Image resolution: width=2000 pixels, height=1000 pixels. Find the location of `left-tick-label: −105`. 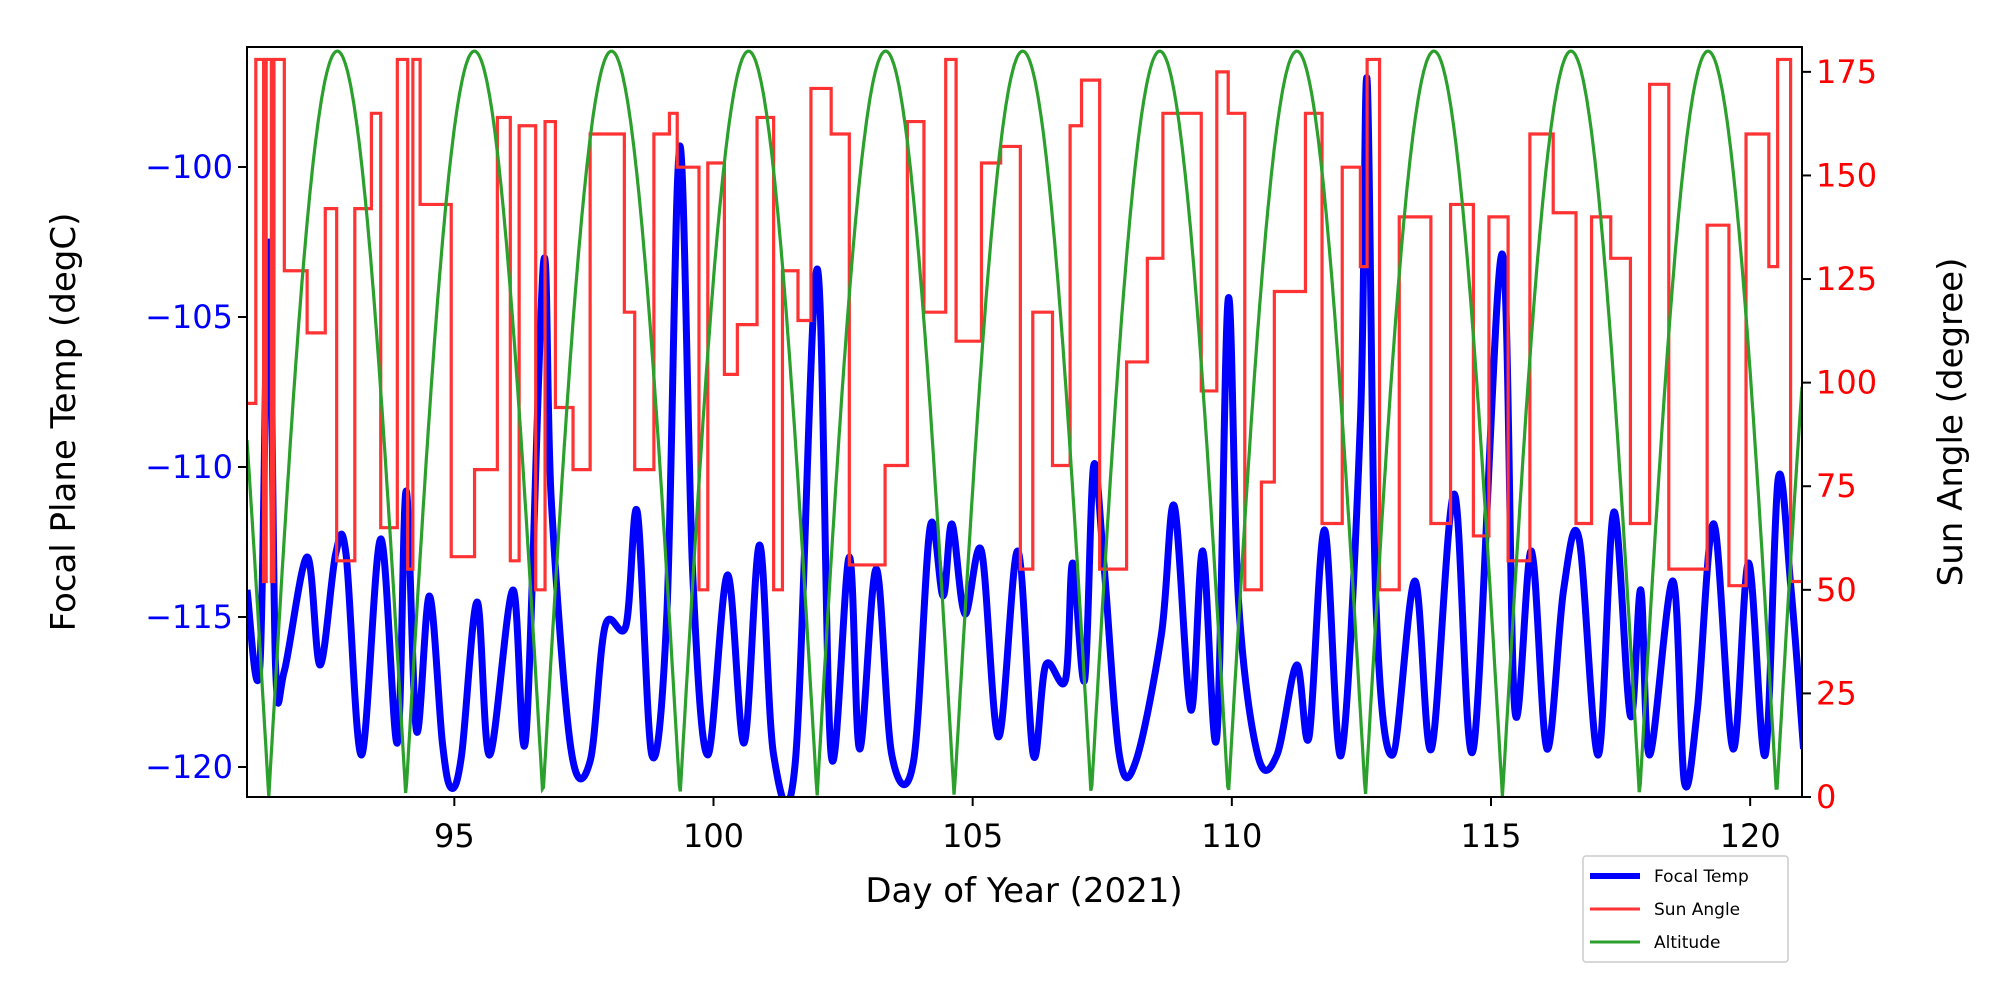

left-tick-label: −105 is located at coordinates (189, 317).